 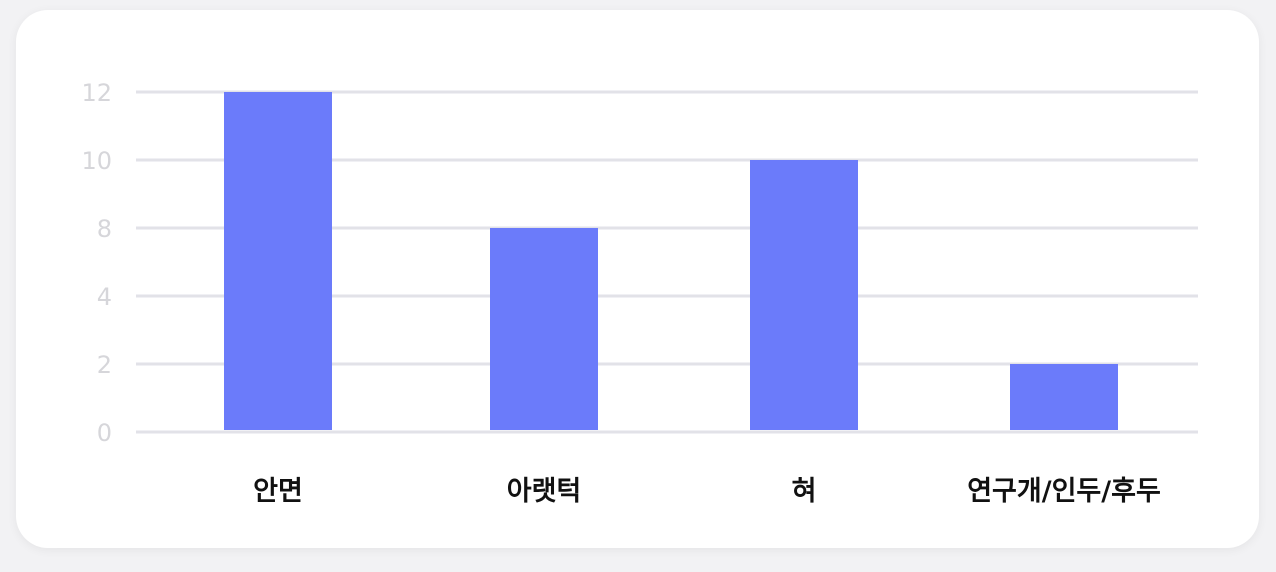 I want to click on y-tick-label: 12, so click(x=96, y=93).